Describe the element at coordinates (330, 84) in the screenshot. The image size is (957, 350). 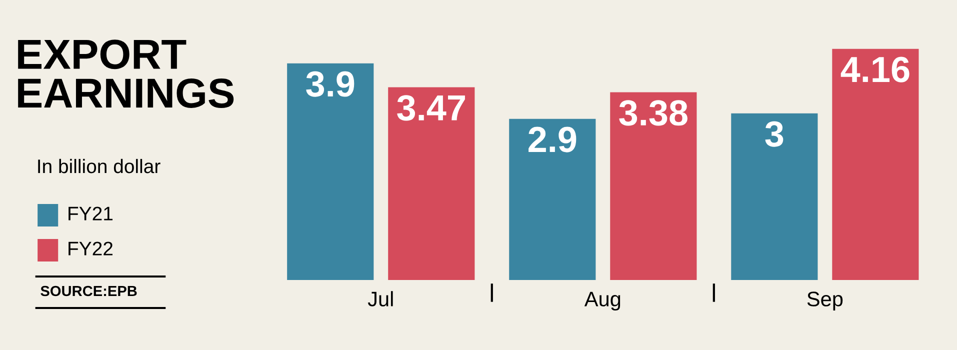
I see `data-label: 3.9` at that location.